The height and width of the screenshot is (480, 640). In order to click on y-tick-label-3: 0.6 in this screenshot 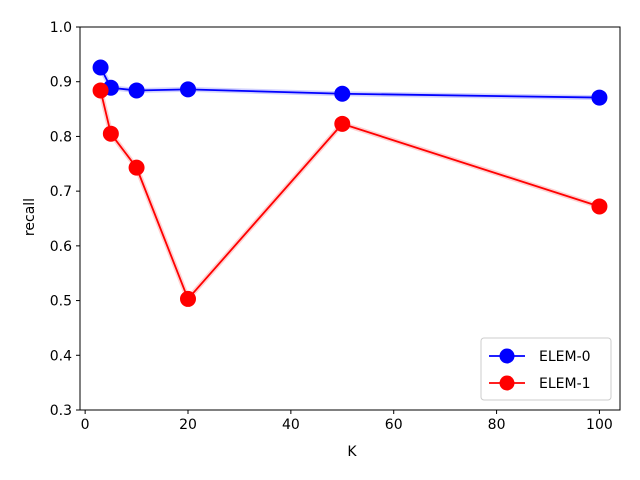, I will do `click(61, 247)`.